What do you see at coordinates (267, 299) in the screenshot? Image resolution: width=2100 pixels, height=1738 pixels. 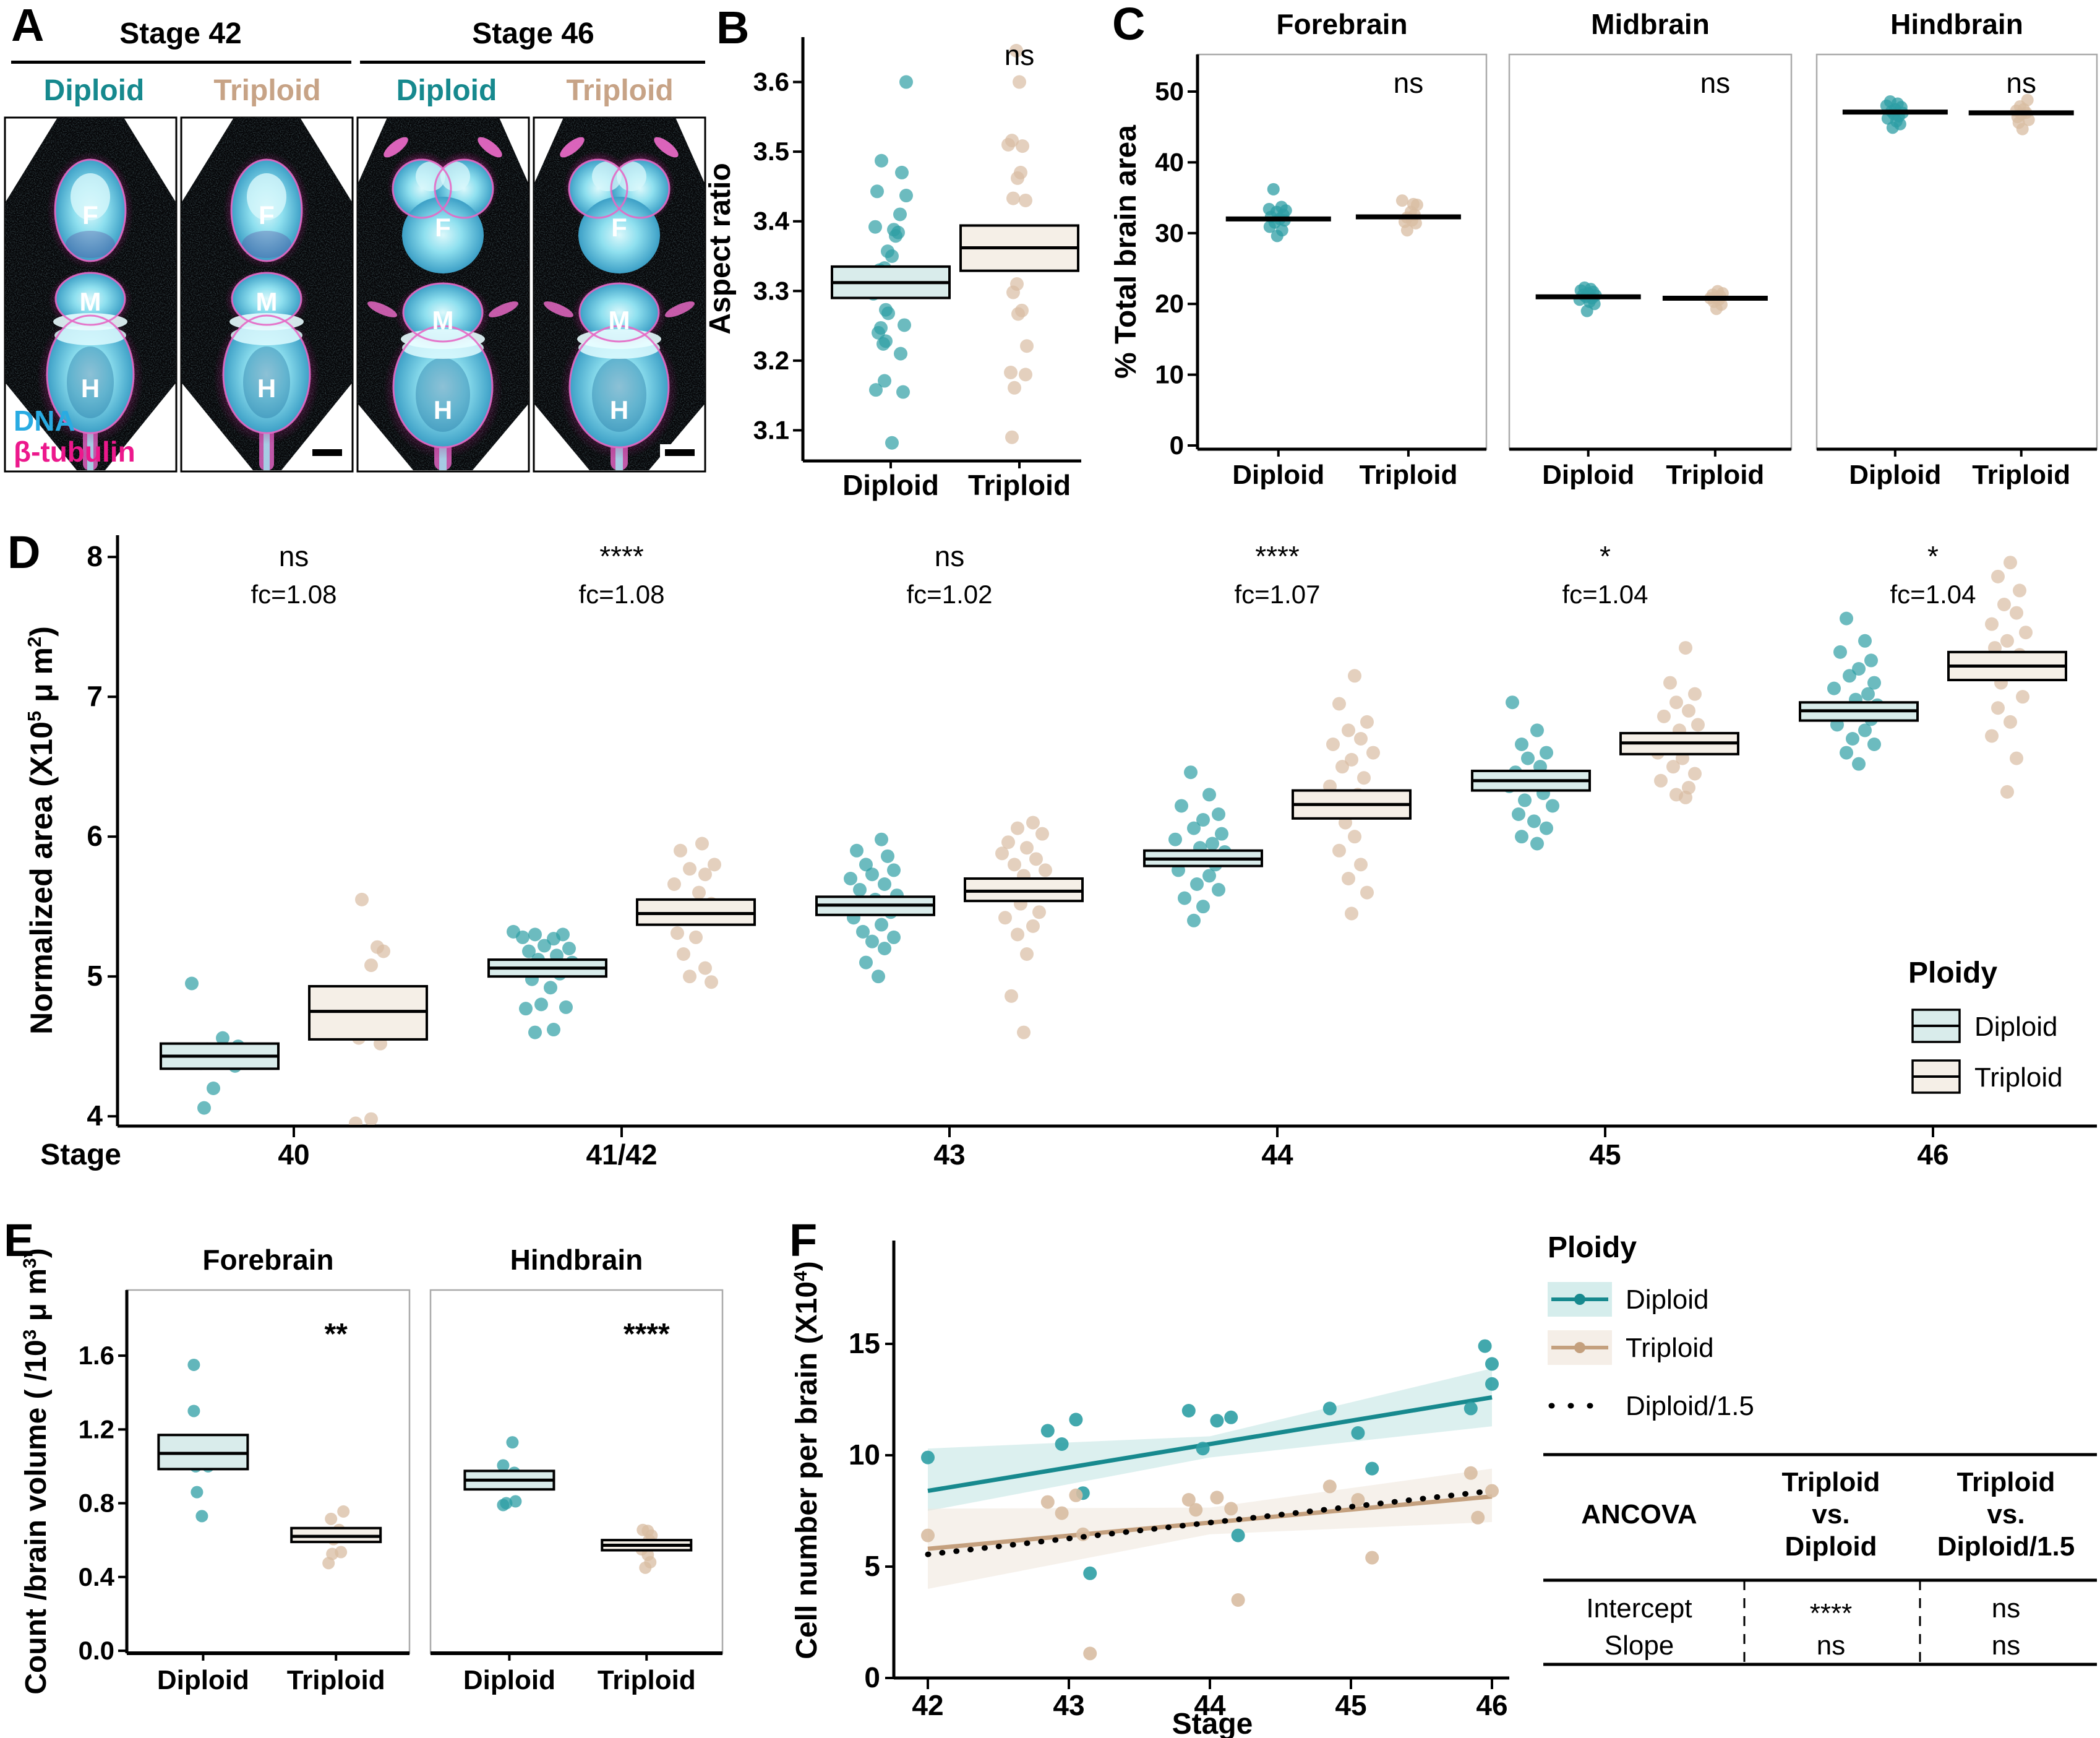 I see `midbrain` at bounding box center [267, 299].